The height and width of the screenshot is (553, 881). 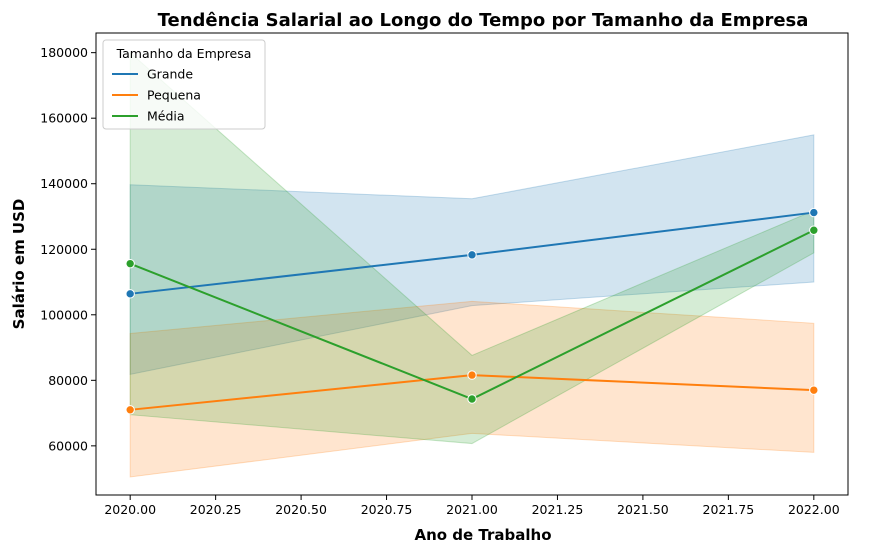 I want to click on legend-title: Tamanho da Empresa, so click(x=184, y=53).